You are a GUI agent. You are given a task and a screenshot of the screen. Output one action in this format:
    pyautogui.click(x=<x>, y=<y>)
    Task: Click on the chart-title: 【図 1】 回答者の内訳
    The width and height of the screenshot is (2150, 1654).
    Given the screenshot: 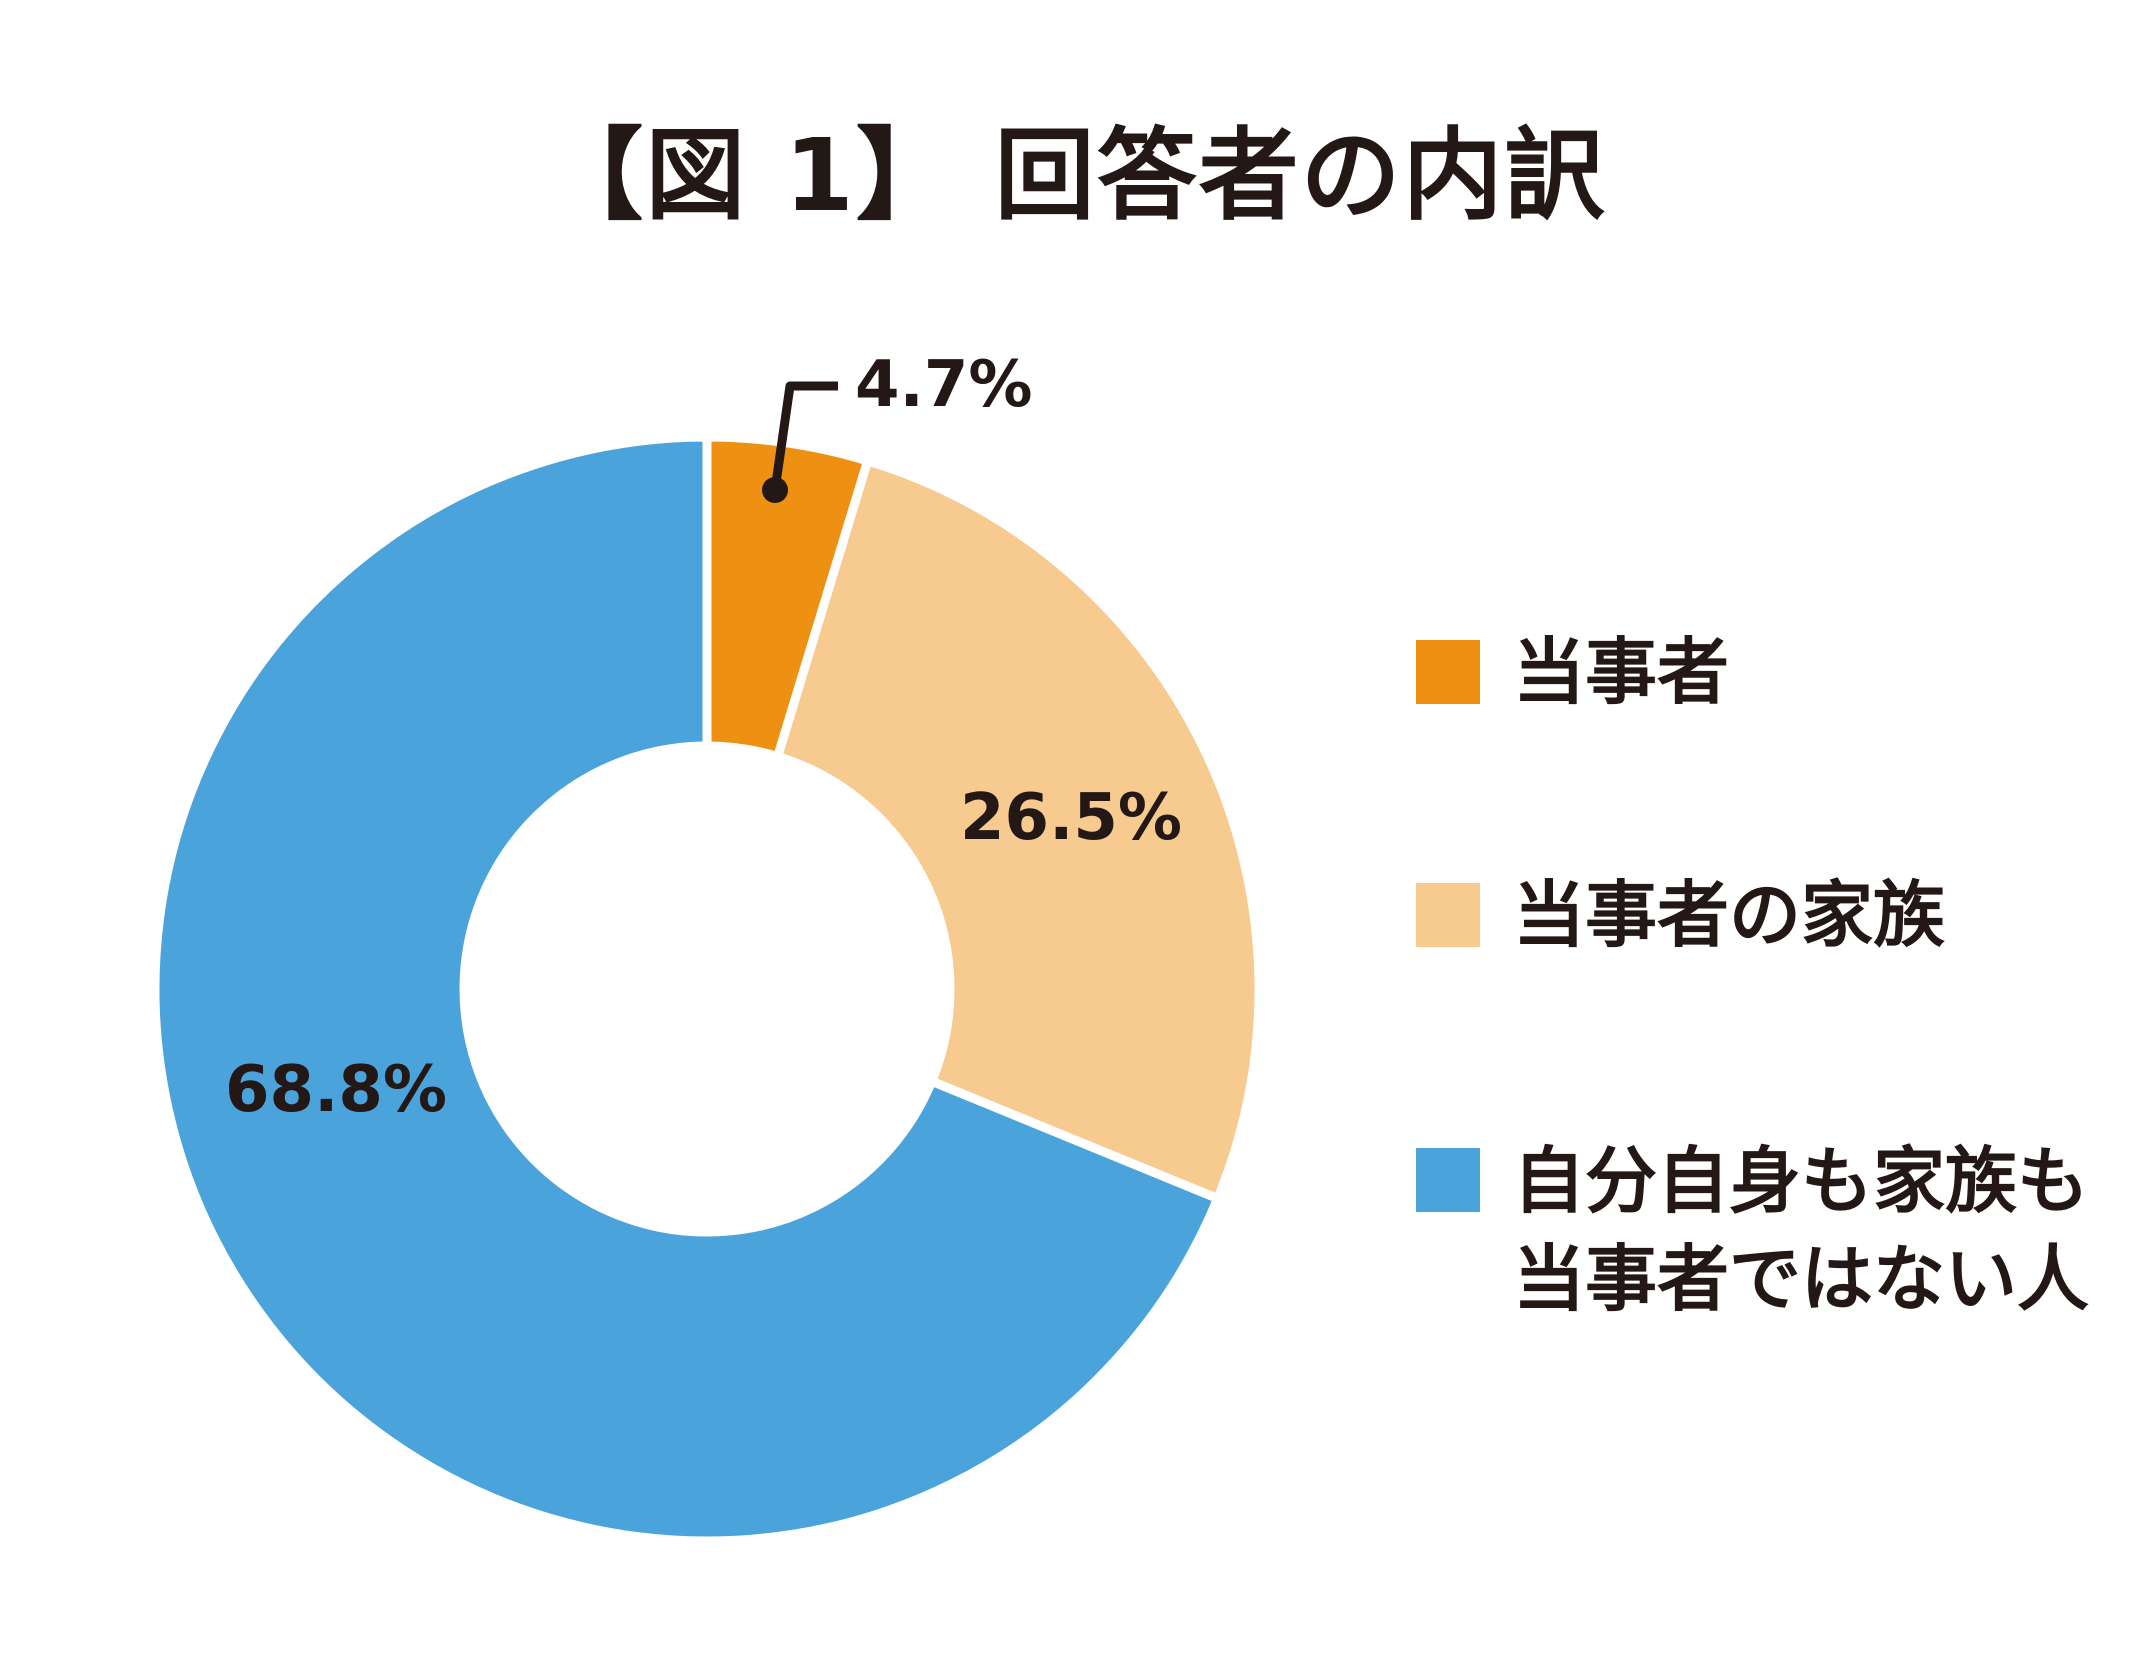 What is the action you would take?
    pyautogui.click(x=1075, y=175)
    